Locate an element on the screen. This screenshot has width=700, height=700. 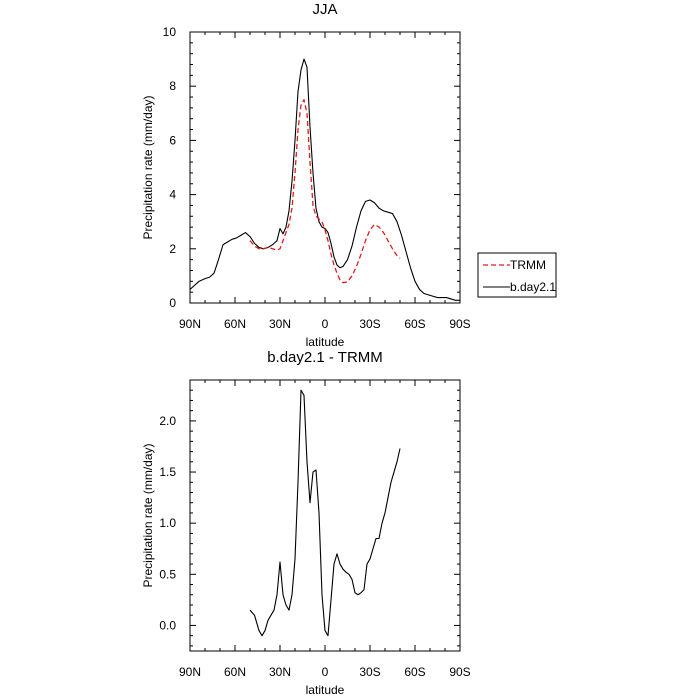
top-chart-y-tick-label: 4 is located at coordinates (172, 195).